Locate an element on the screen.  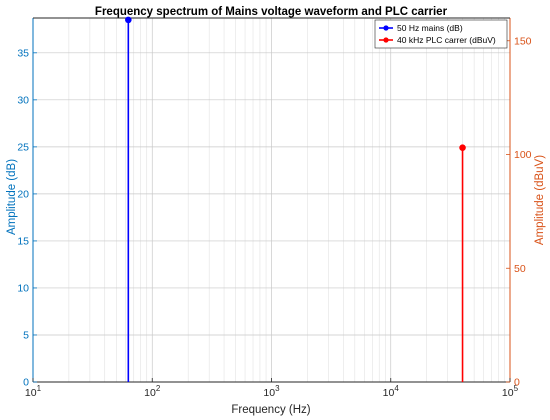
left-y-tick-label: 10 is located at coordinates (23, 288).